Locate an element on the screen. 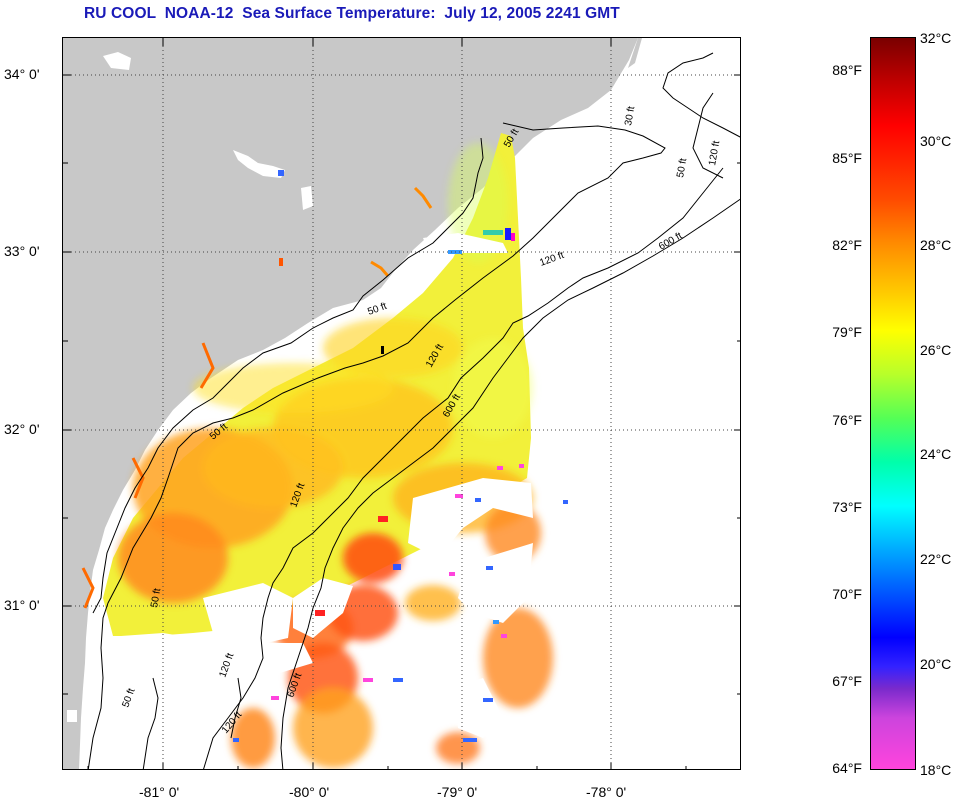 The width and height of the screenshot is (968, 801). colorbar-f-label: 85°F is located at coordinates (847, 158).